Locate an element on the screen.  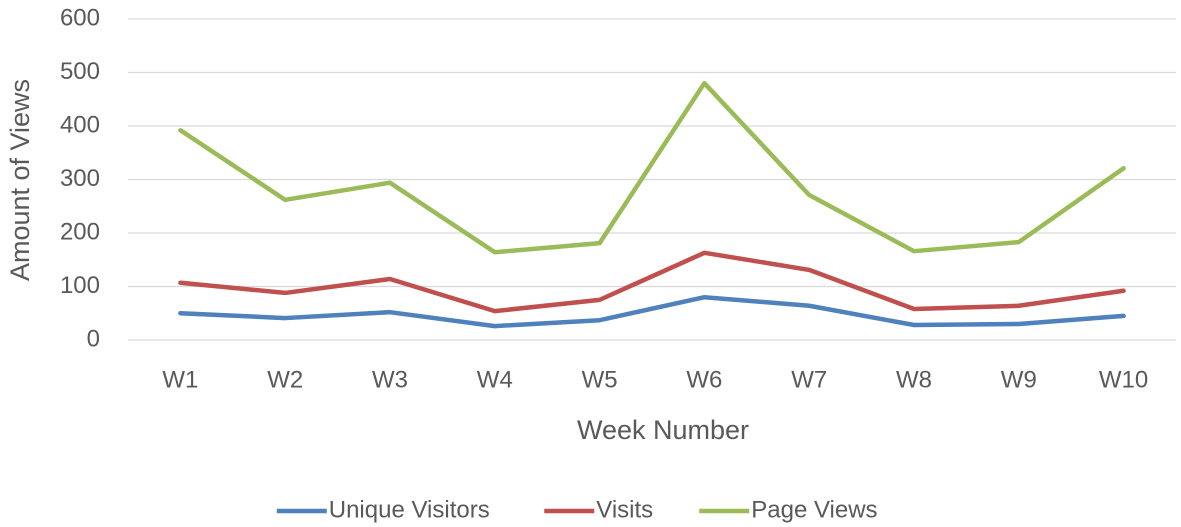
x-axis-title: Week Number is located at coordinates (663, 430).